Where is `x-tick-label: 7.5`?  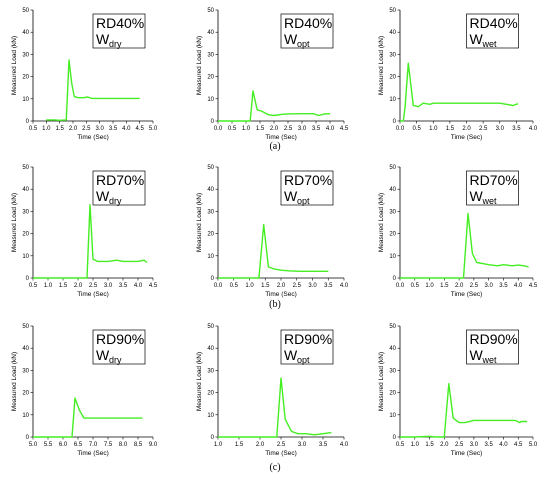 x-tick-label: 7.5 is located at coordinates (108, 445).